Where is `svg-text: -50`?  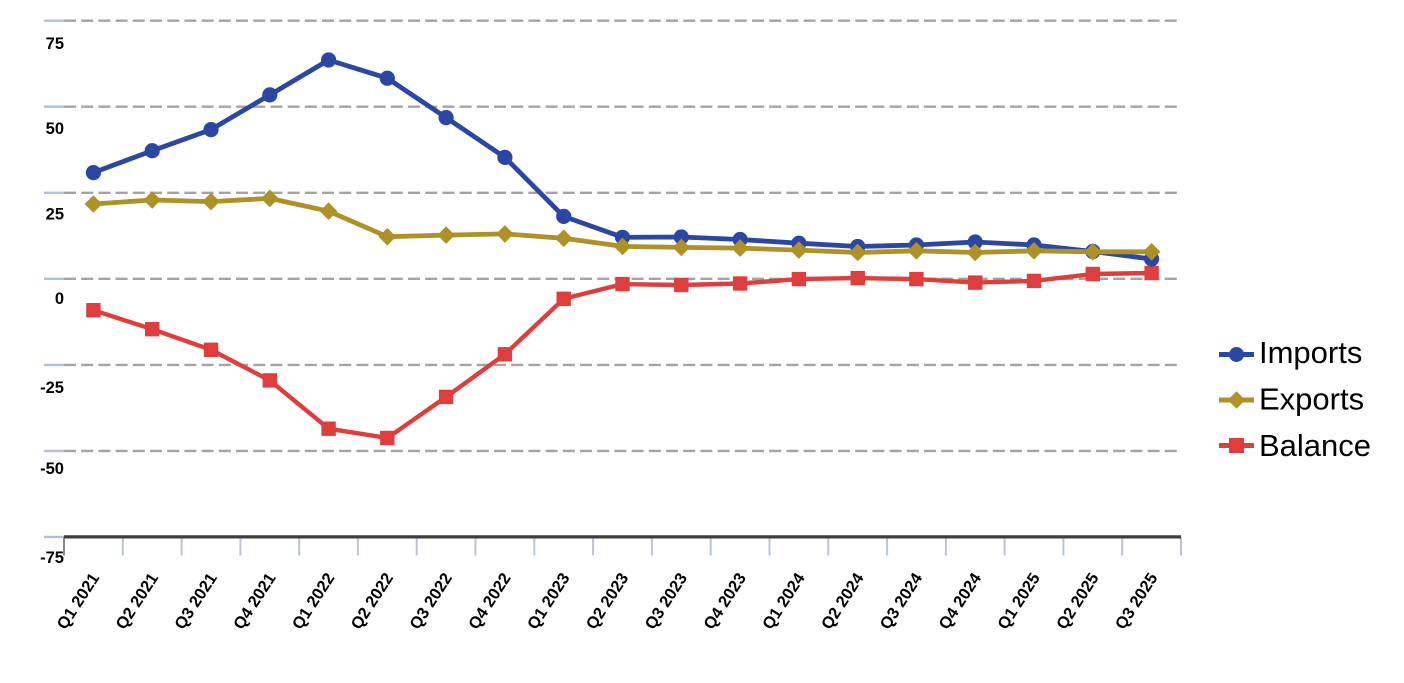 svg-text: -50 is located at coordinates (52, 469).